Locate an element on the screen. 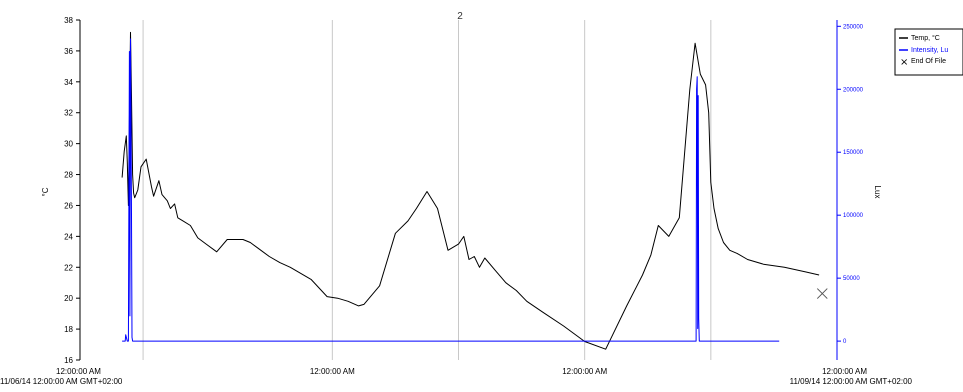 The height and width of the screenshot is (392, 963). y-tick-label: 34 is located at coordinates (68, 82).